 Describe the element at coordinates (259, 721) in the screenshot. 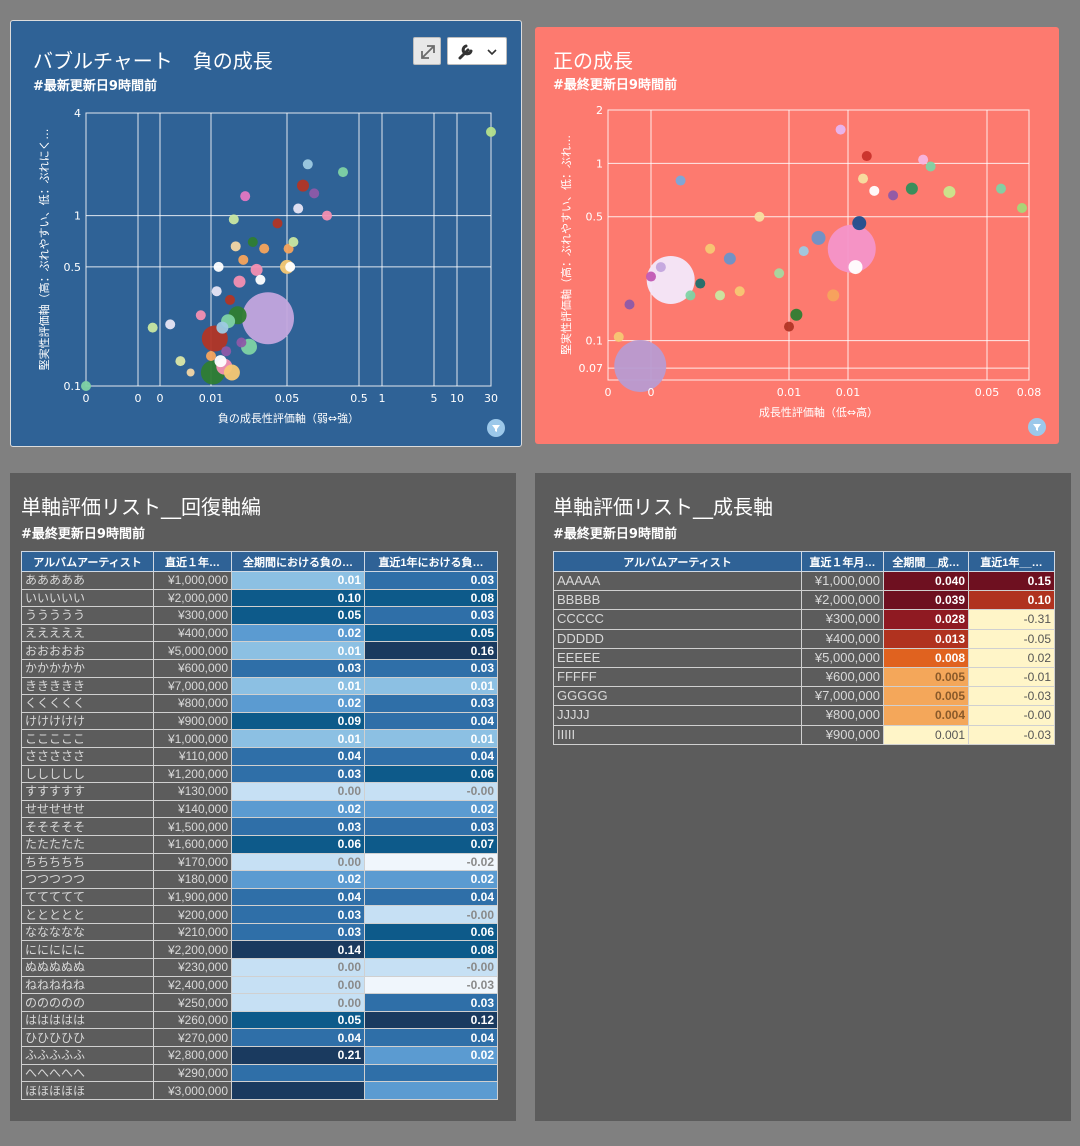

I see `table-row: けけけけけ ¥900,000 0.09 0.04` at that location.